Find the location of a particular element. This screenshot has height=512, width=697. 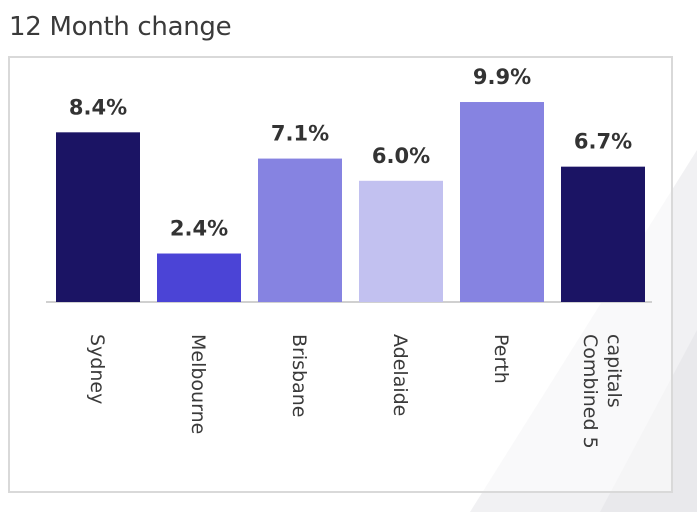

category-label-5-line-1: capitals is located at coordinates (614, 371).